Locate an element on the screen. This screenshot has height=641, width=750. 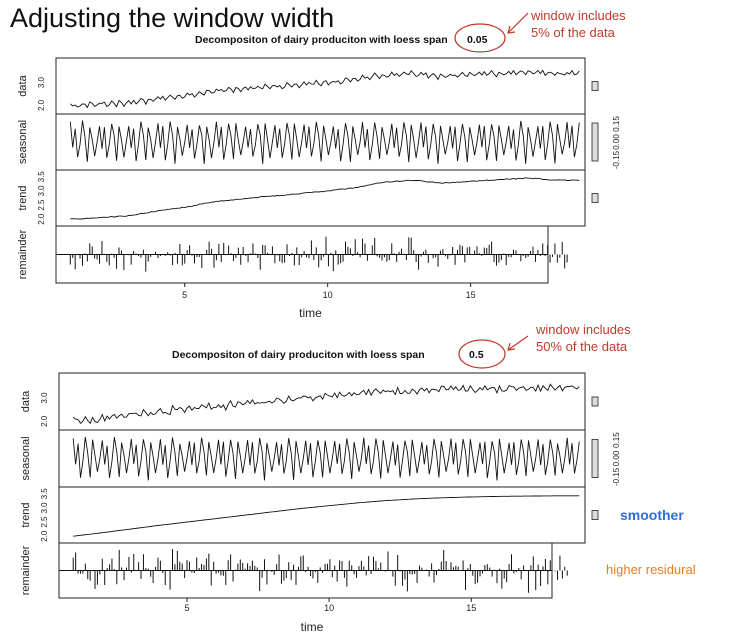
annotation-line-2: 5% of the data is located at coordinates (573, 32).